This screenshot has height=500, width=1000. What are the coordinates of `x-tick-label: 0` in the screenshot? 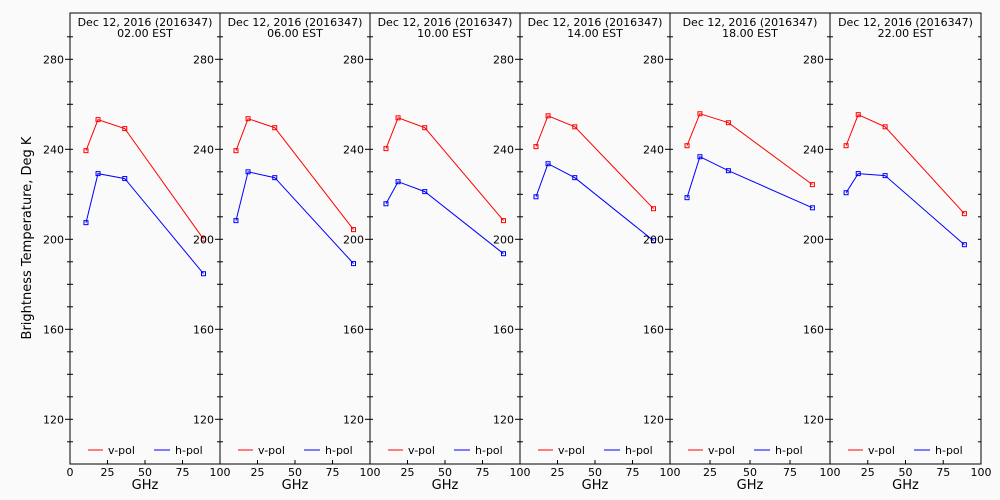 It's located at (70, 472).